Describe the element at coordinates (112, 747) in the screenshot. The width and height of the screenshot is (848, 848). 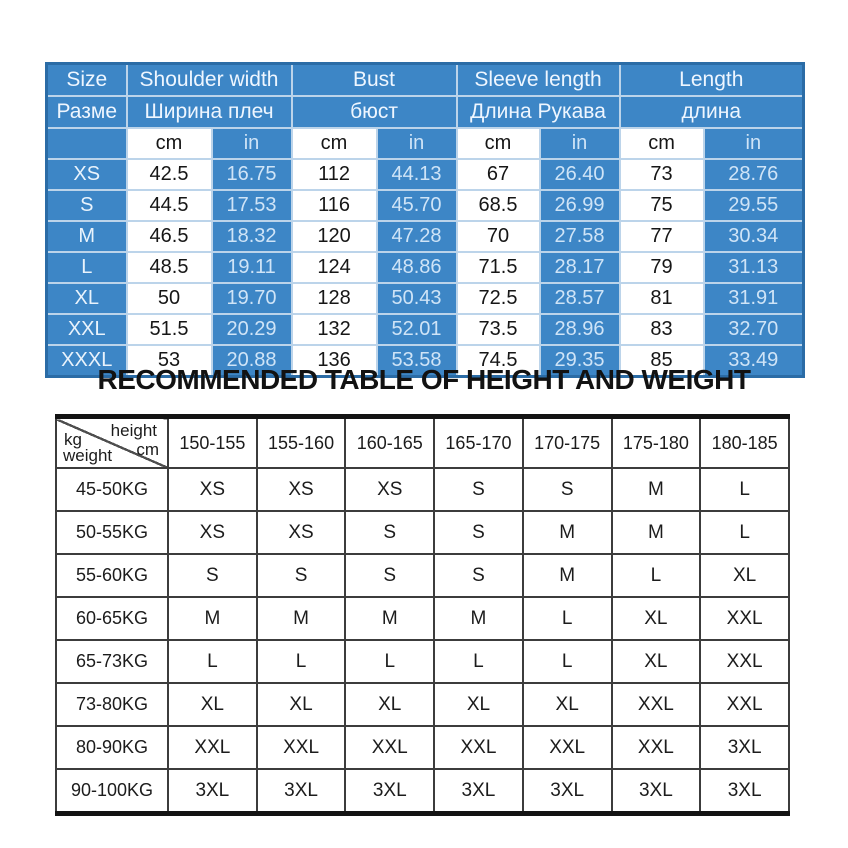
I see `weight-range-label: 80-90KG` at that location.